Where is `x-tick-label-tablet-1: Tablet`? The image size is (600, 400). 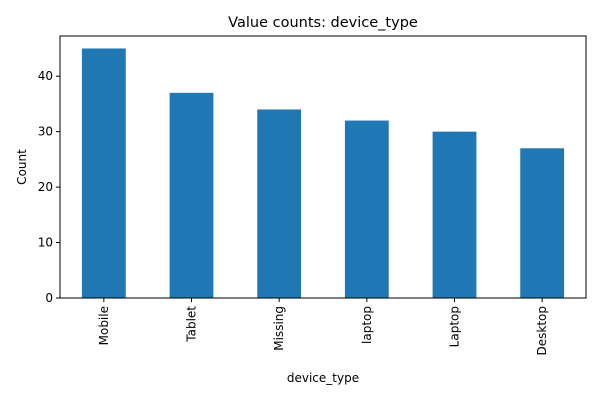 x-tick-label-tablet-1: Tablet is located at coordinates (192, 324).